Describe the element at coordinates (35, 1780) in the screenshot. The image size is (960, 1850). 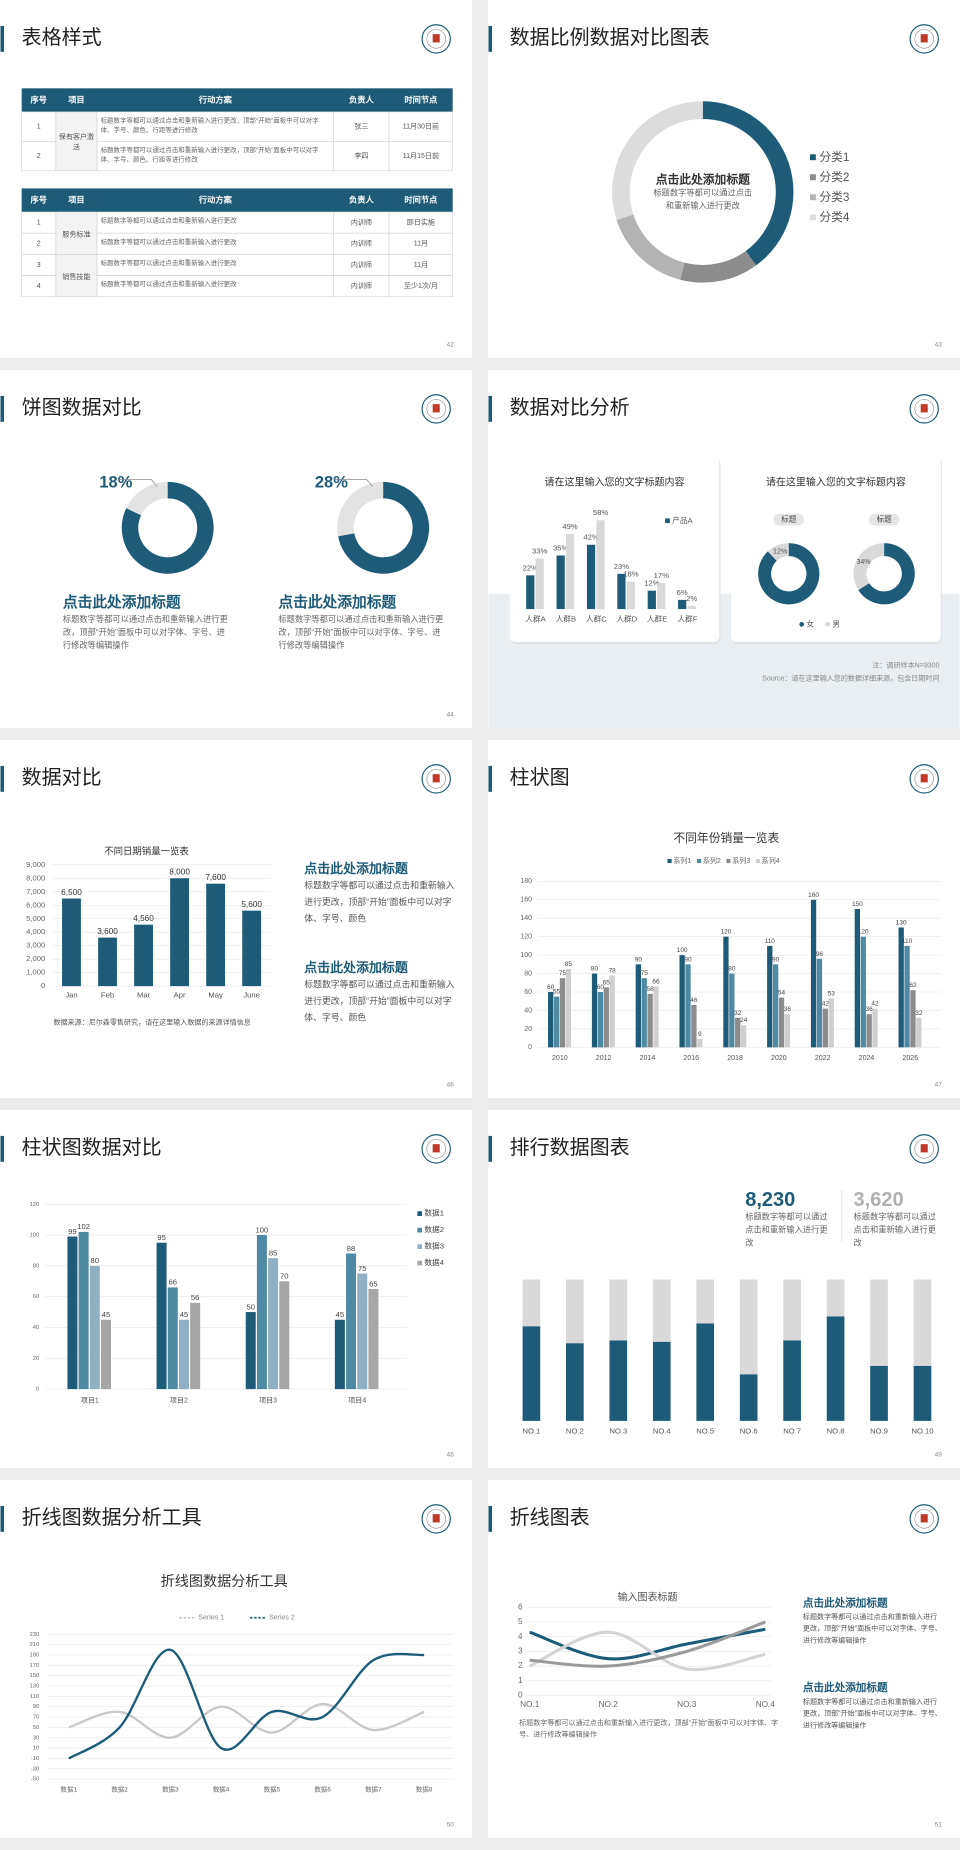
I see `y-tick-label: -50` at that location.